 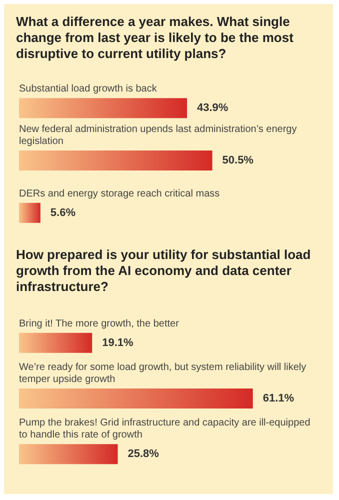 What do you see at coordinates (166, 429) in the screenshot?
I see `y-tick-label: Pump the brakes! Grid infrastructure and capacity are ill-equipped to handle this rate of growth` at bounding box center [166, 429].